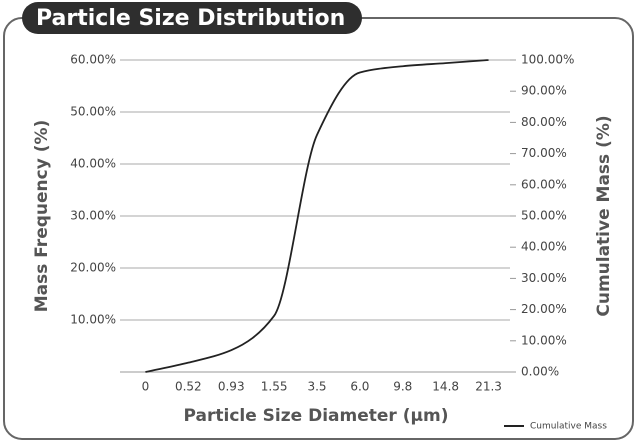 This screenshot has height=443, width=638. I want to click on y-axis-label: Mass Frequency (%), so click(42, 216).